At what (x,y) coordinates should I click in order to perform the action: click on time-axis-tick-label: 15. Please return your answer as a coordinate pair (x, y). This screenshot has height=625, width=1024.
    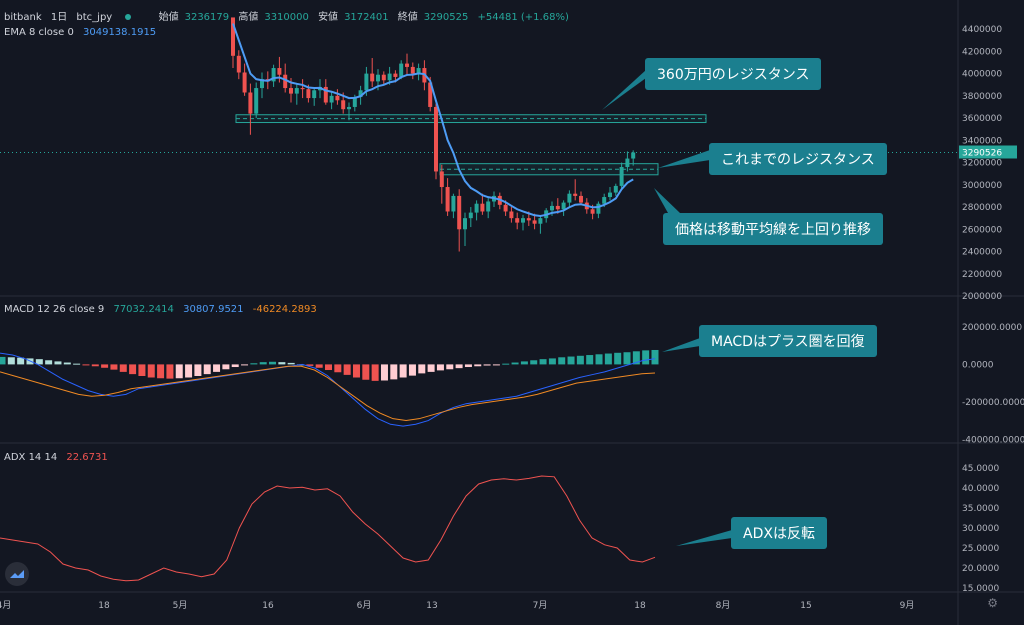
    Looking at the image, I should click on (805, 606).